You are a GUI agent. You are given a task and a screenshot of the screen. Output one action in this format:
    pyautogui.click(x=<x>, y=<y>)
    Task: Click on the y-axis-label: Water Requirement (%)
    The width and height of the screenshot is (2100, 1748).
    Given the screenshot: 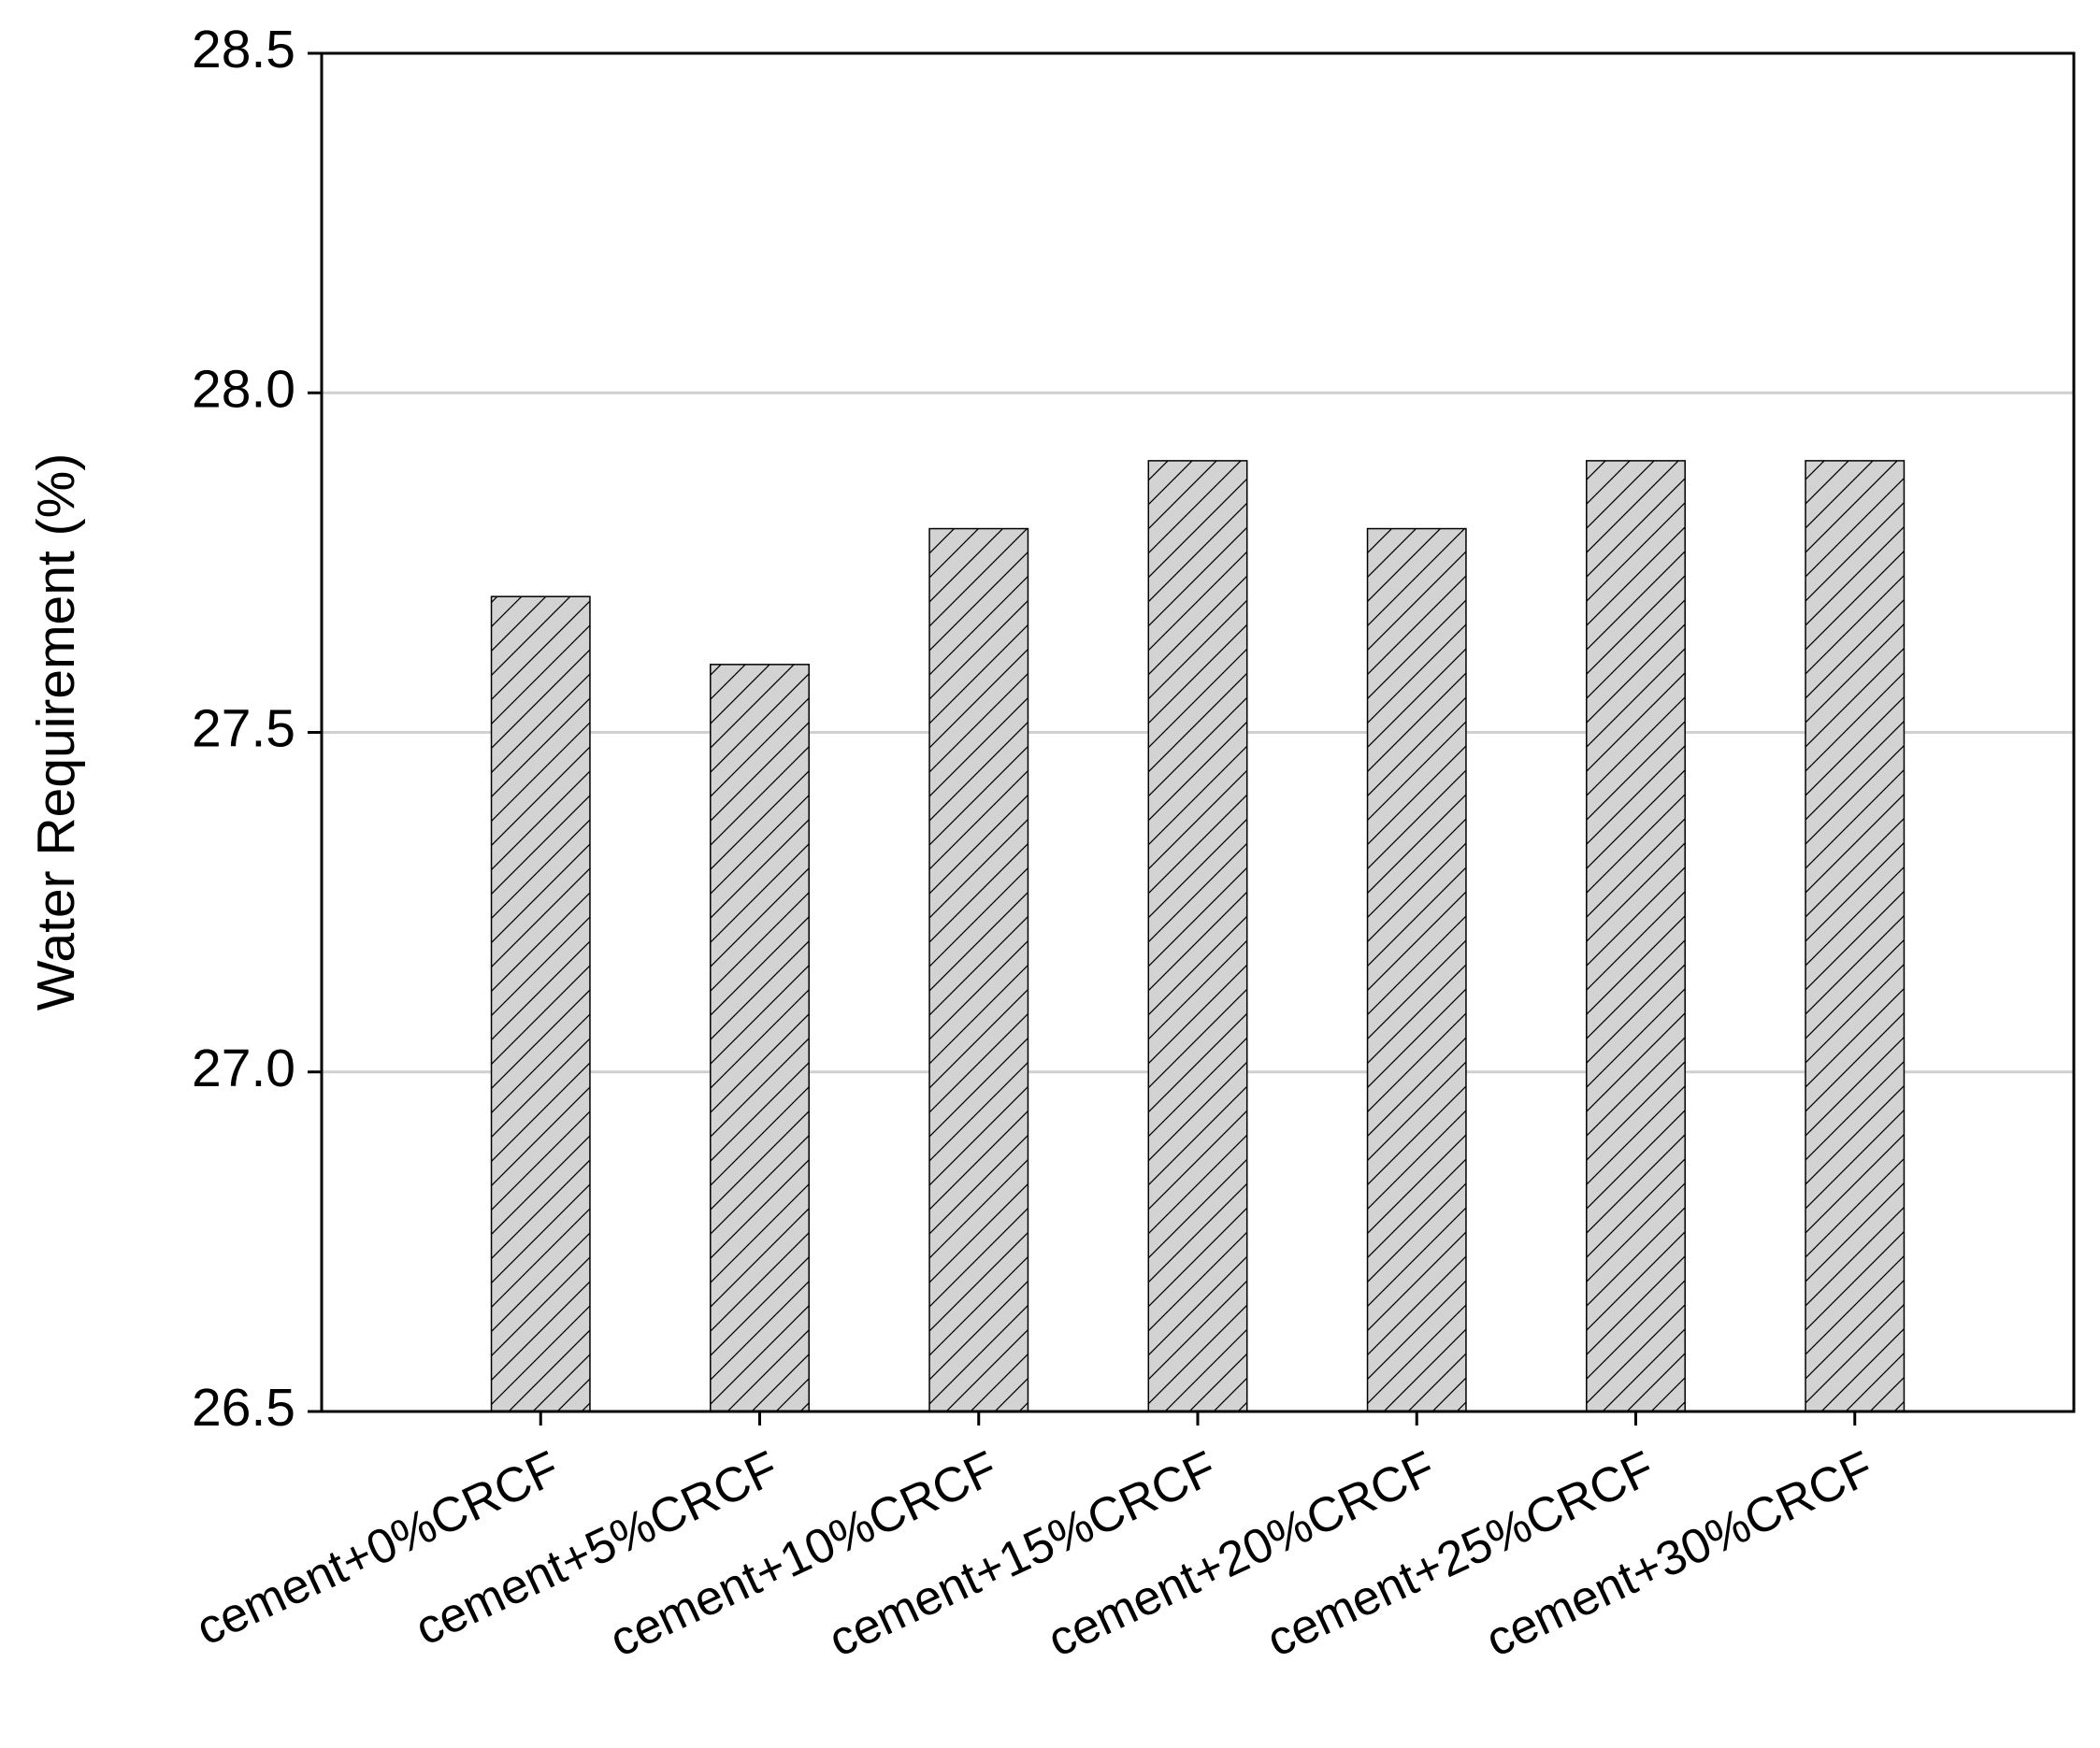 What is the action you would take?
    pyautogui.click(x=56, y=732)
    